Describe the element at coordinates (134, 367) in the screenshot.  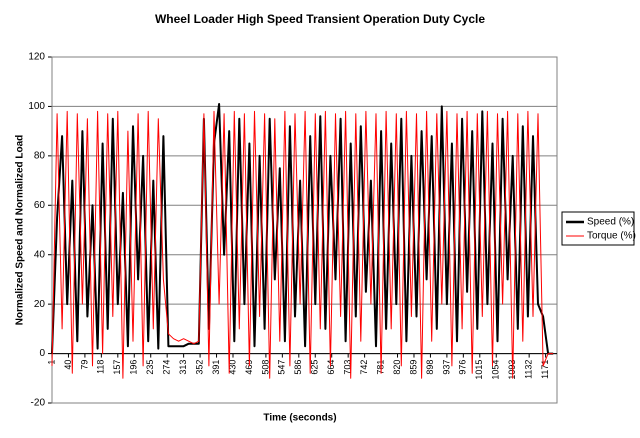
I see `x-tick-label: 196` at that location.